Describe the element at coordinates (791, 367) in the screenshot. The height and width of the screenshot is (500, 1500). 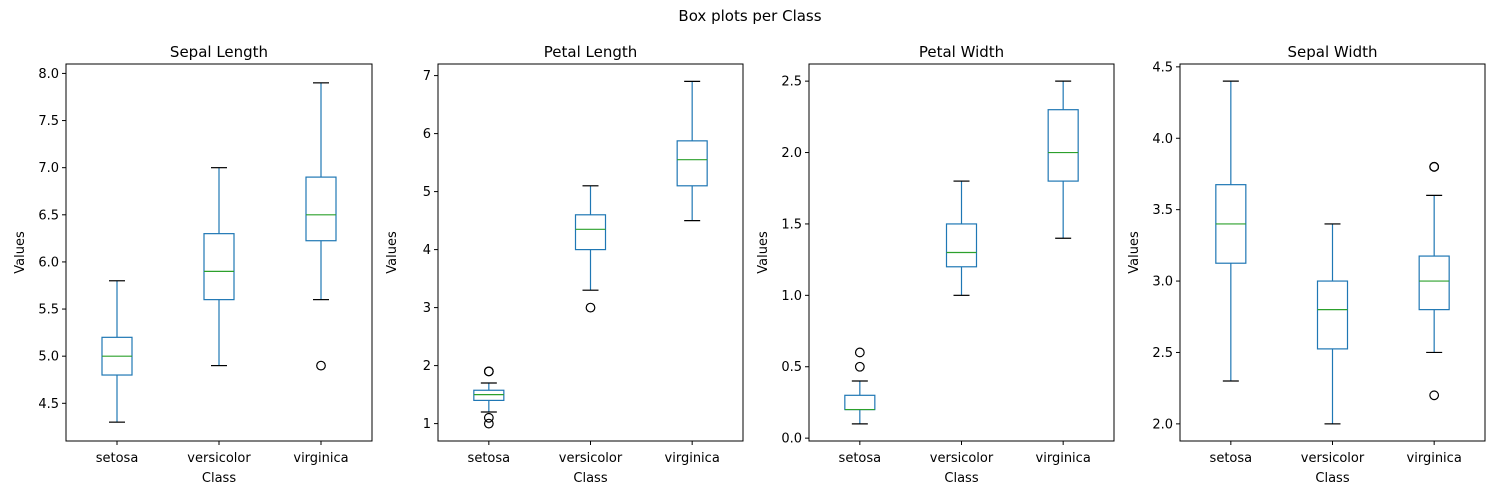
I see `y-tick-label: 0.5` at that location.